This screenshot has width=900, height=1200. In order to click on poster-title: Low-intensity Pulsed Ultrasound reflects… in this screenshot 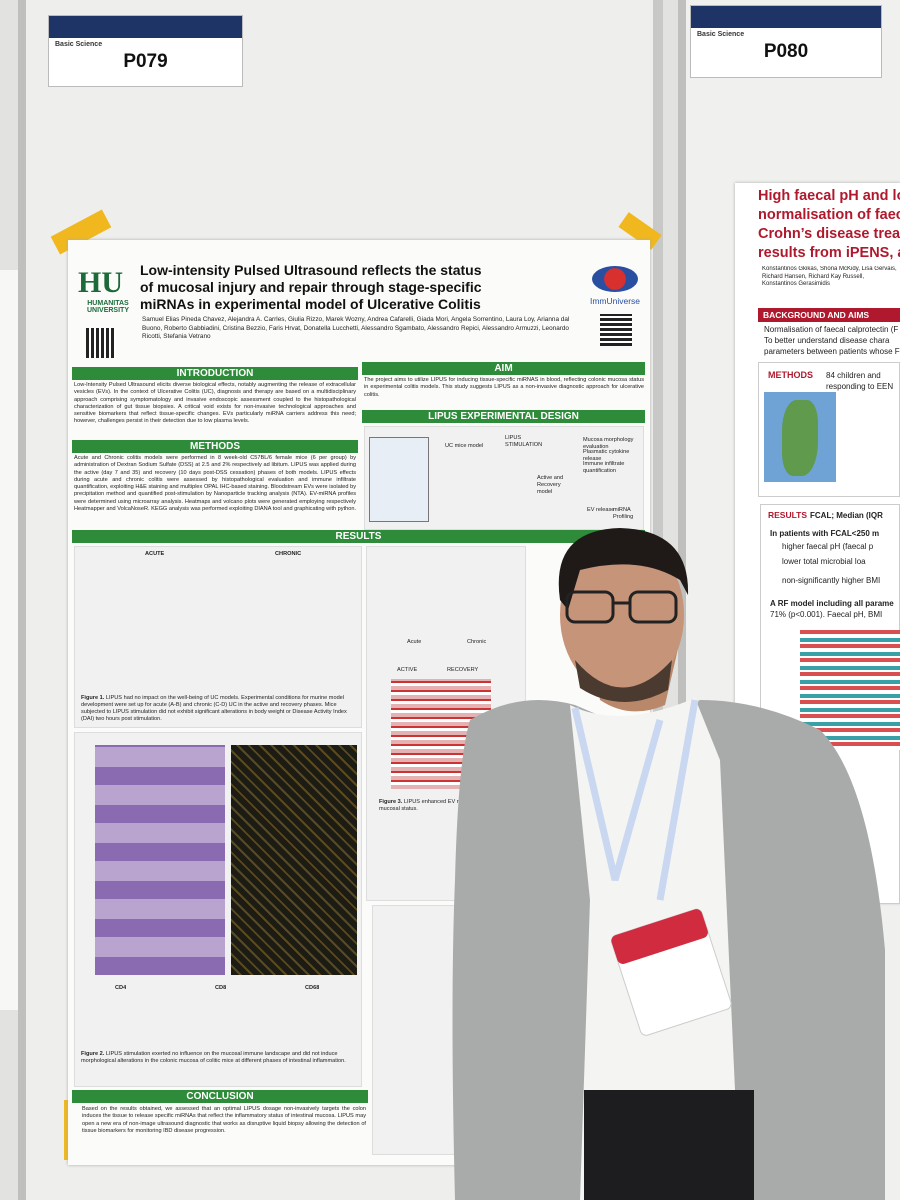, I will do `click(362, 287)`.